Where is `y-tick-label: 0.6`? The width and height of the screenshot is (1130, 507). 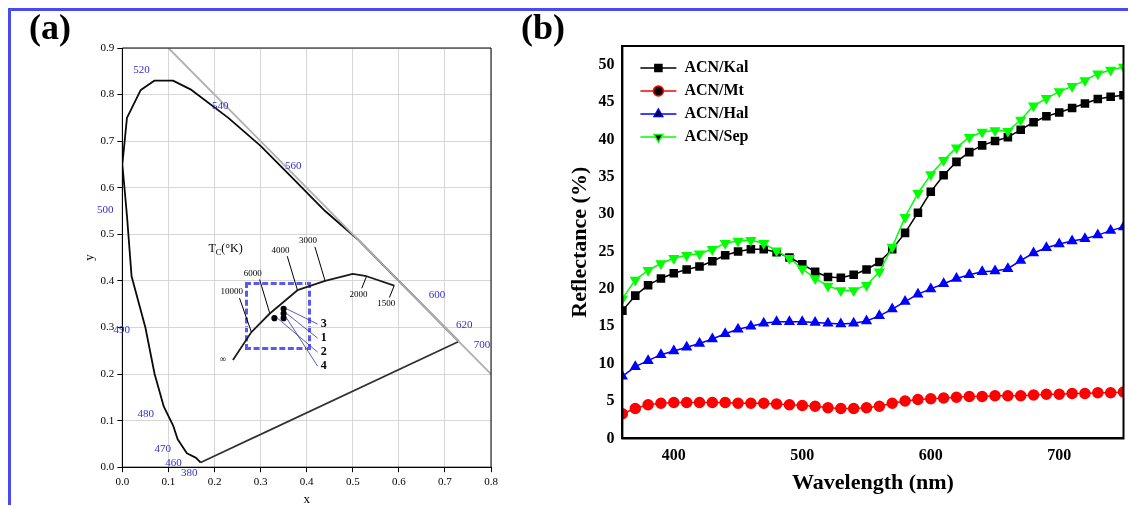 y-tick-label: 0.6 is located at coordinates (107, 186).